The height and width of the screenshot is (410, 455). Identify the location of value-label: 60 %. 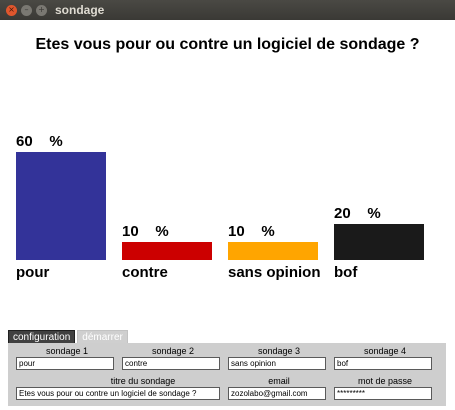
(39, 141).